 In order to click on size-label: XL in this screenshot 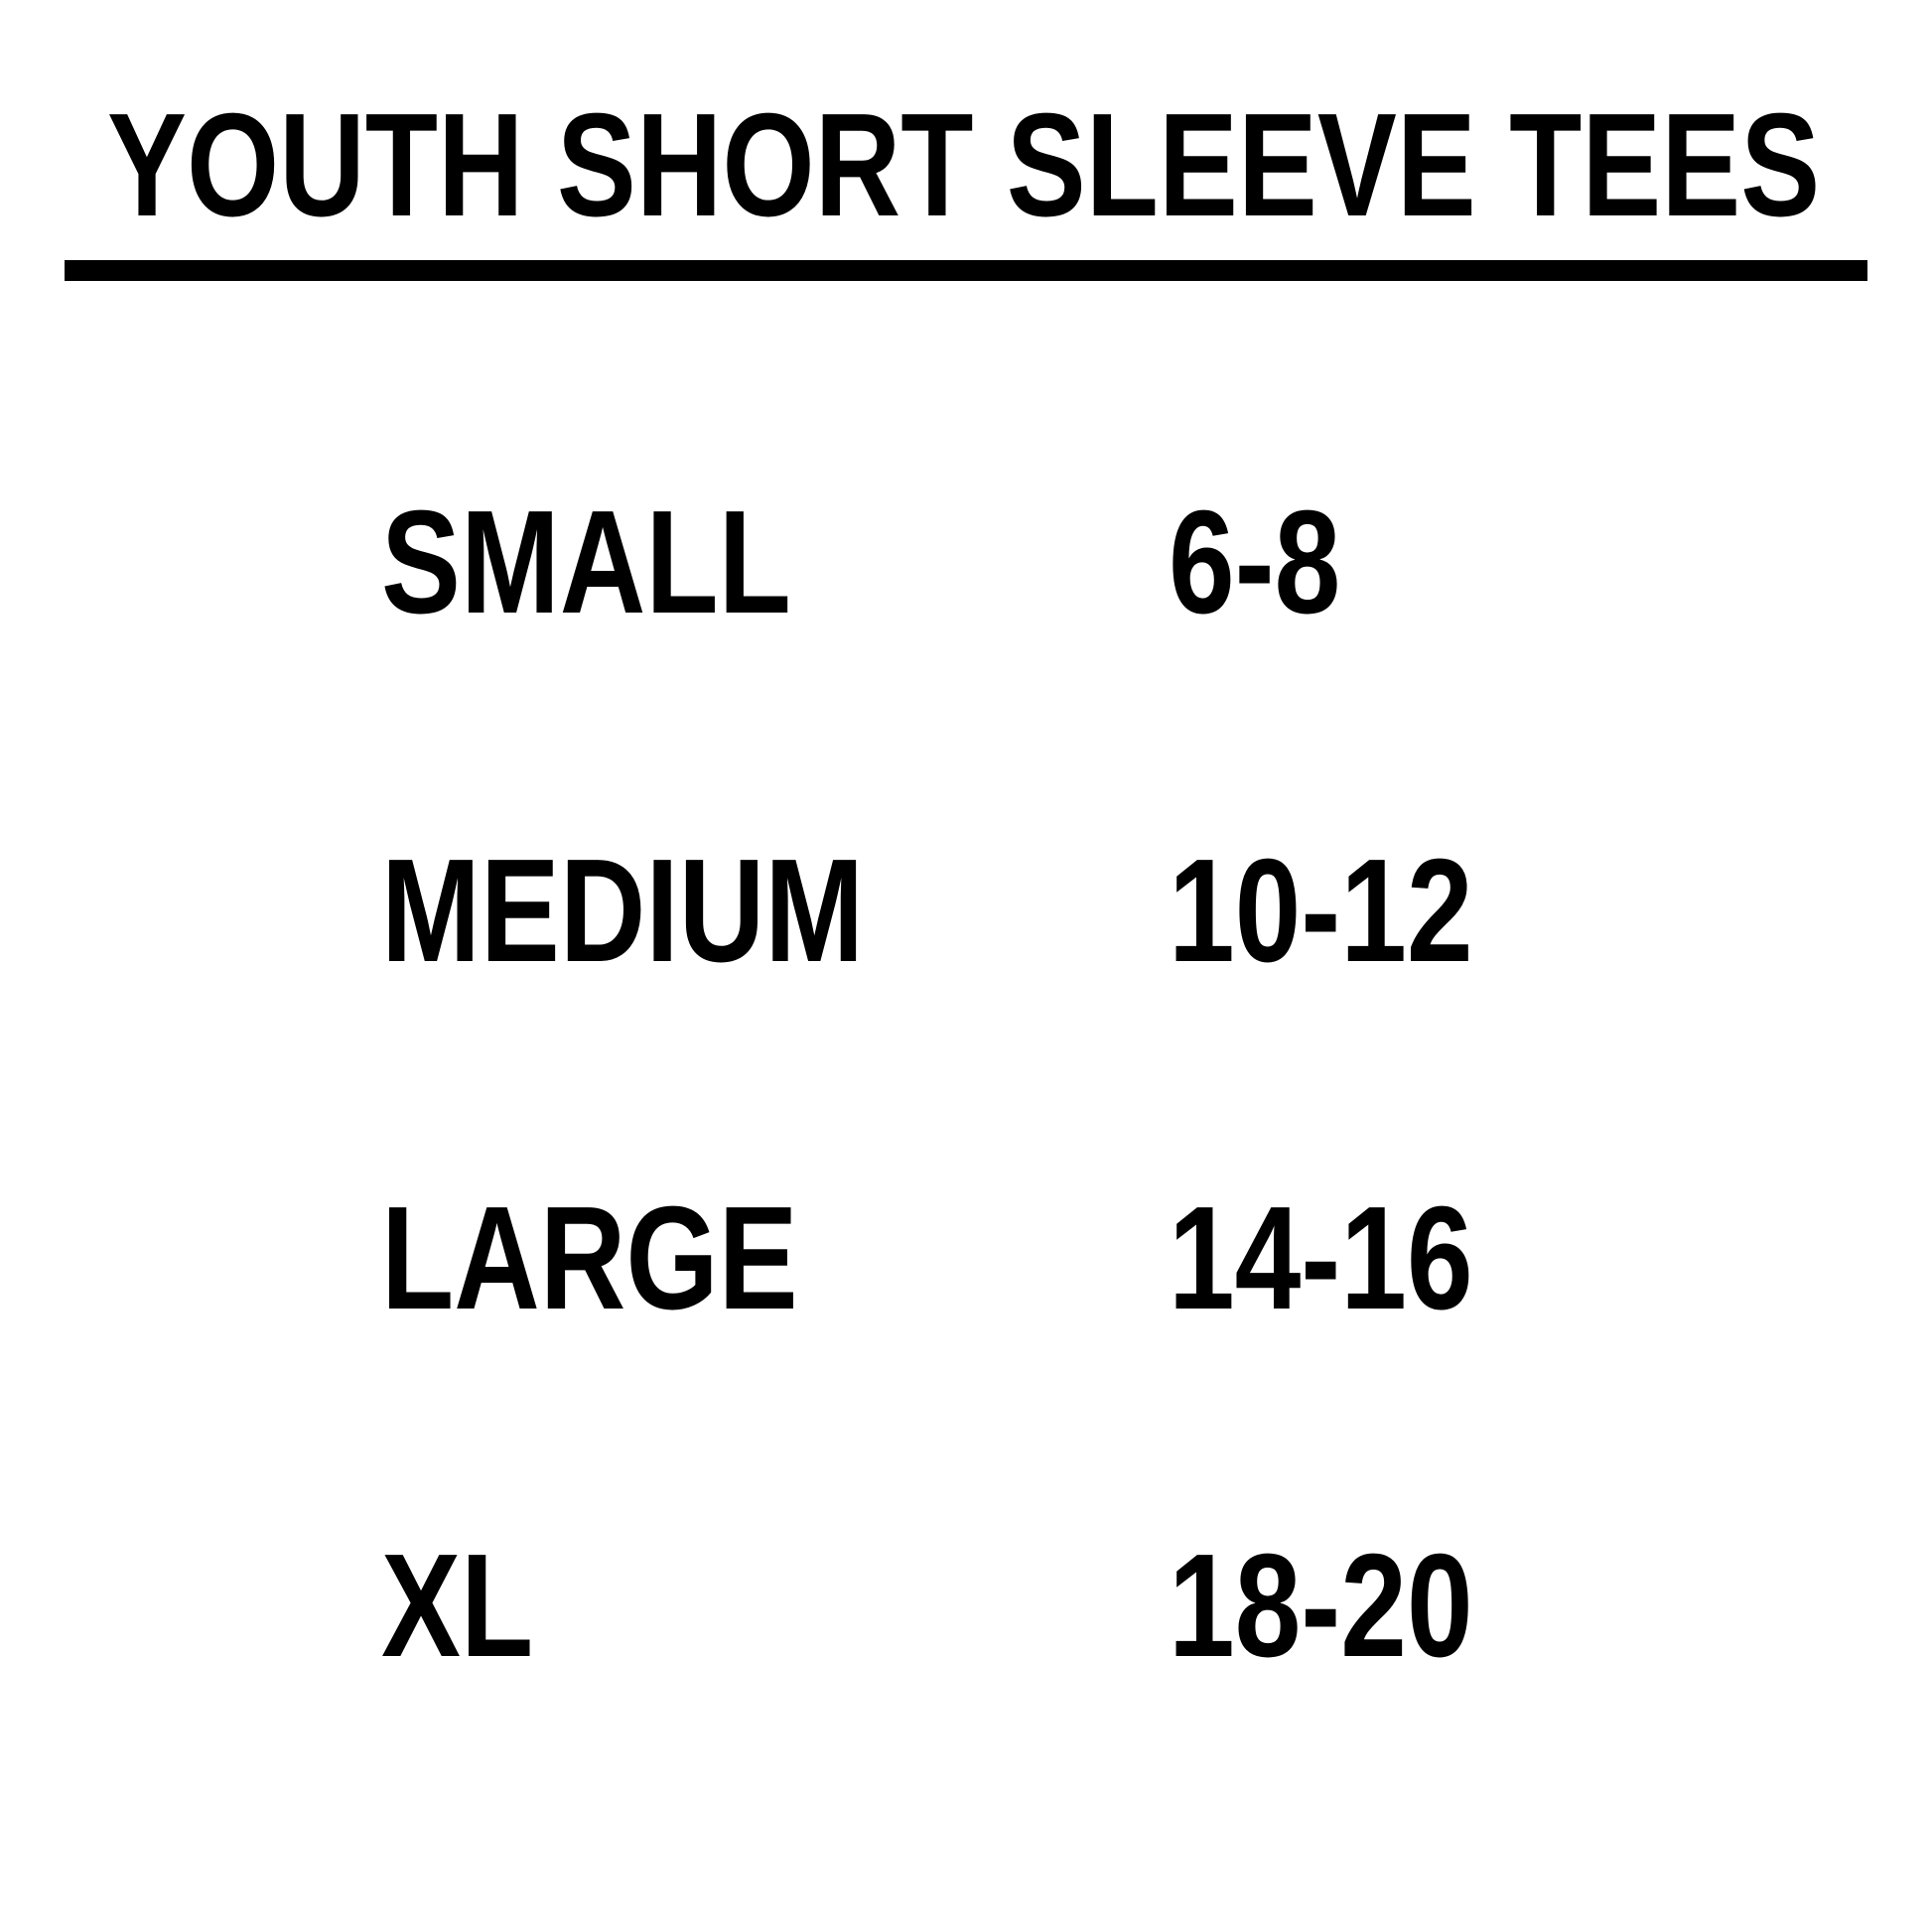, I will do `click(458, 1606)`.